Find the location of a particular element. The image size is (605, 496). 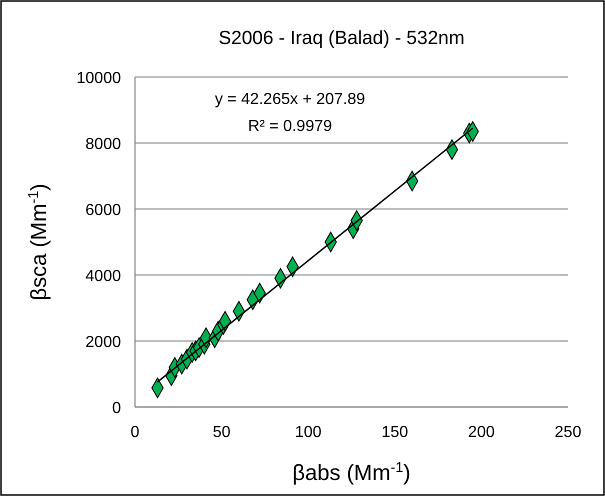

x-tick-label: 150 is located at coordinates (394, 432).